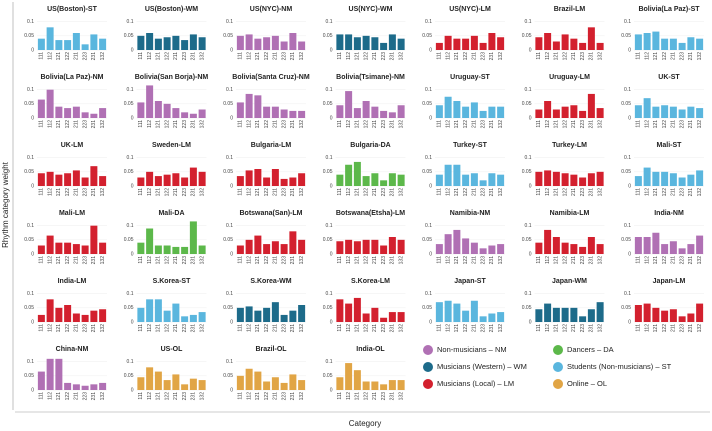 This screenshot has height=431, width=712. What do you see at coordinates (371, 9) in the screenshot?
I see `panel-title: US(NYC)-WM` at bounding box center [371, 9].